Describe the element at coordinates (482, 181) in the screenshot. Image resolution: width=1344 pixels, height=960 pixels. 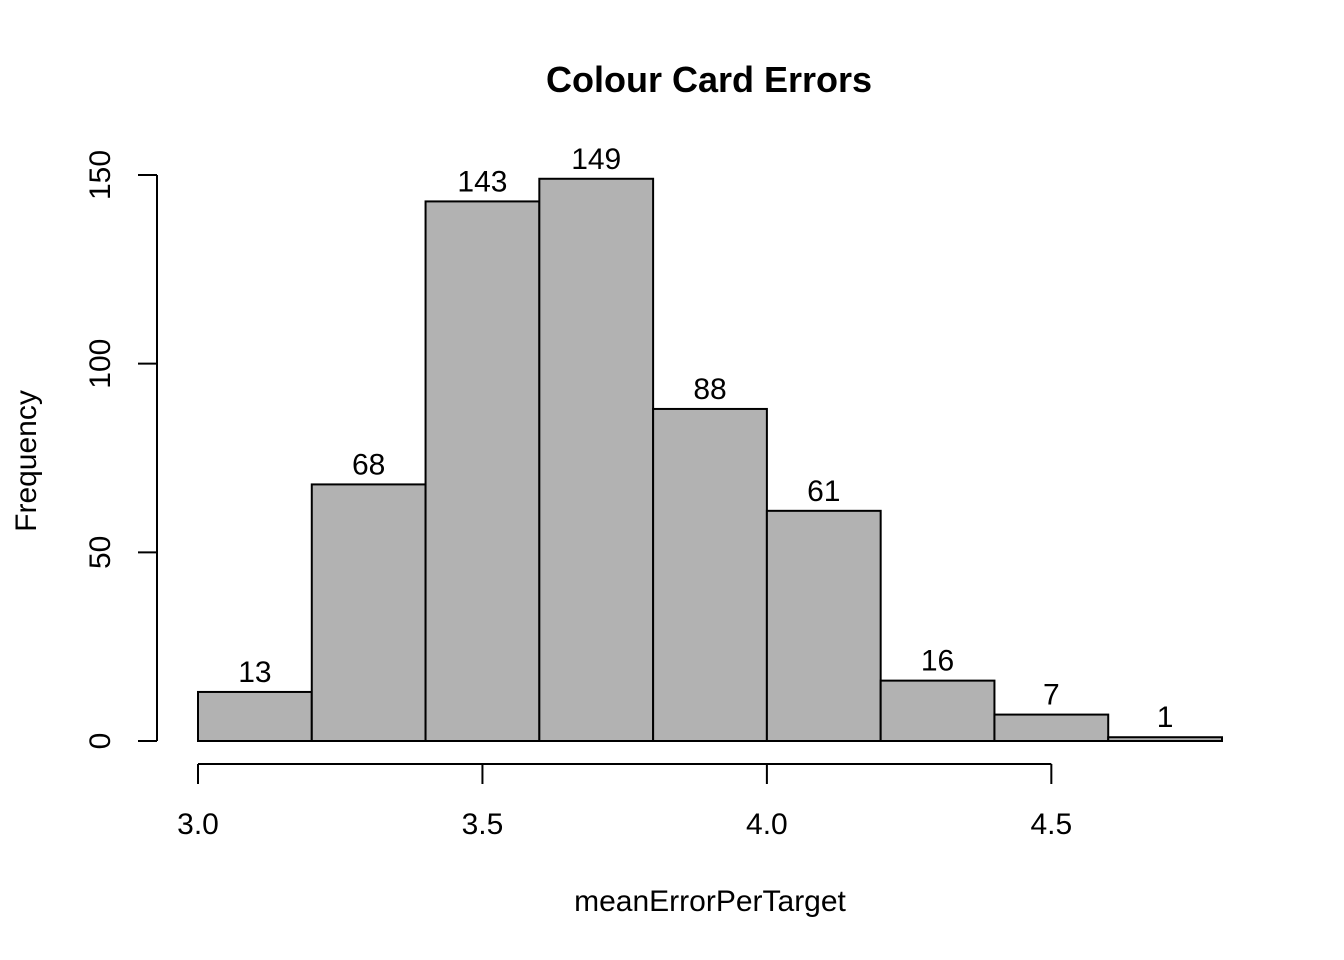
I see `bar-value-label-2: 143` at that location.